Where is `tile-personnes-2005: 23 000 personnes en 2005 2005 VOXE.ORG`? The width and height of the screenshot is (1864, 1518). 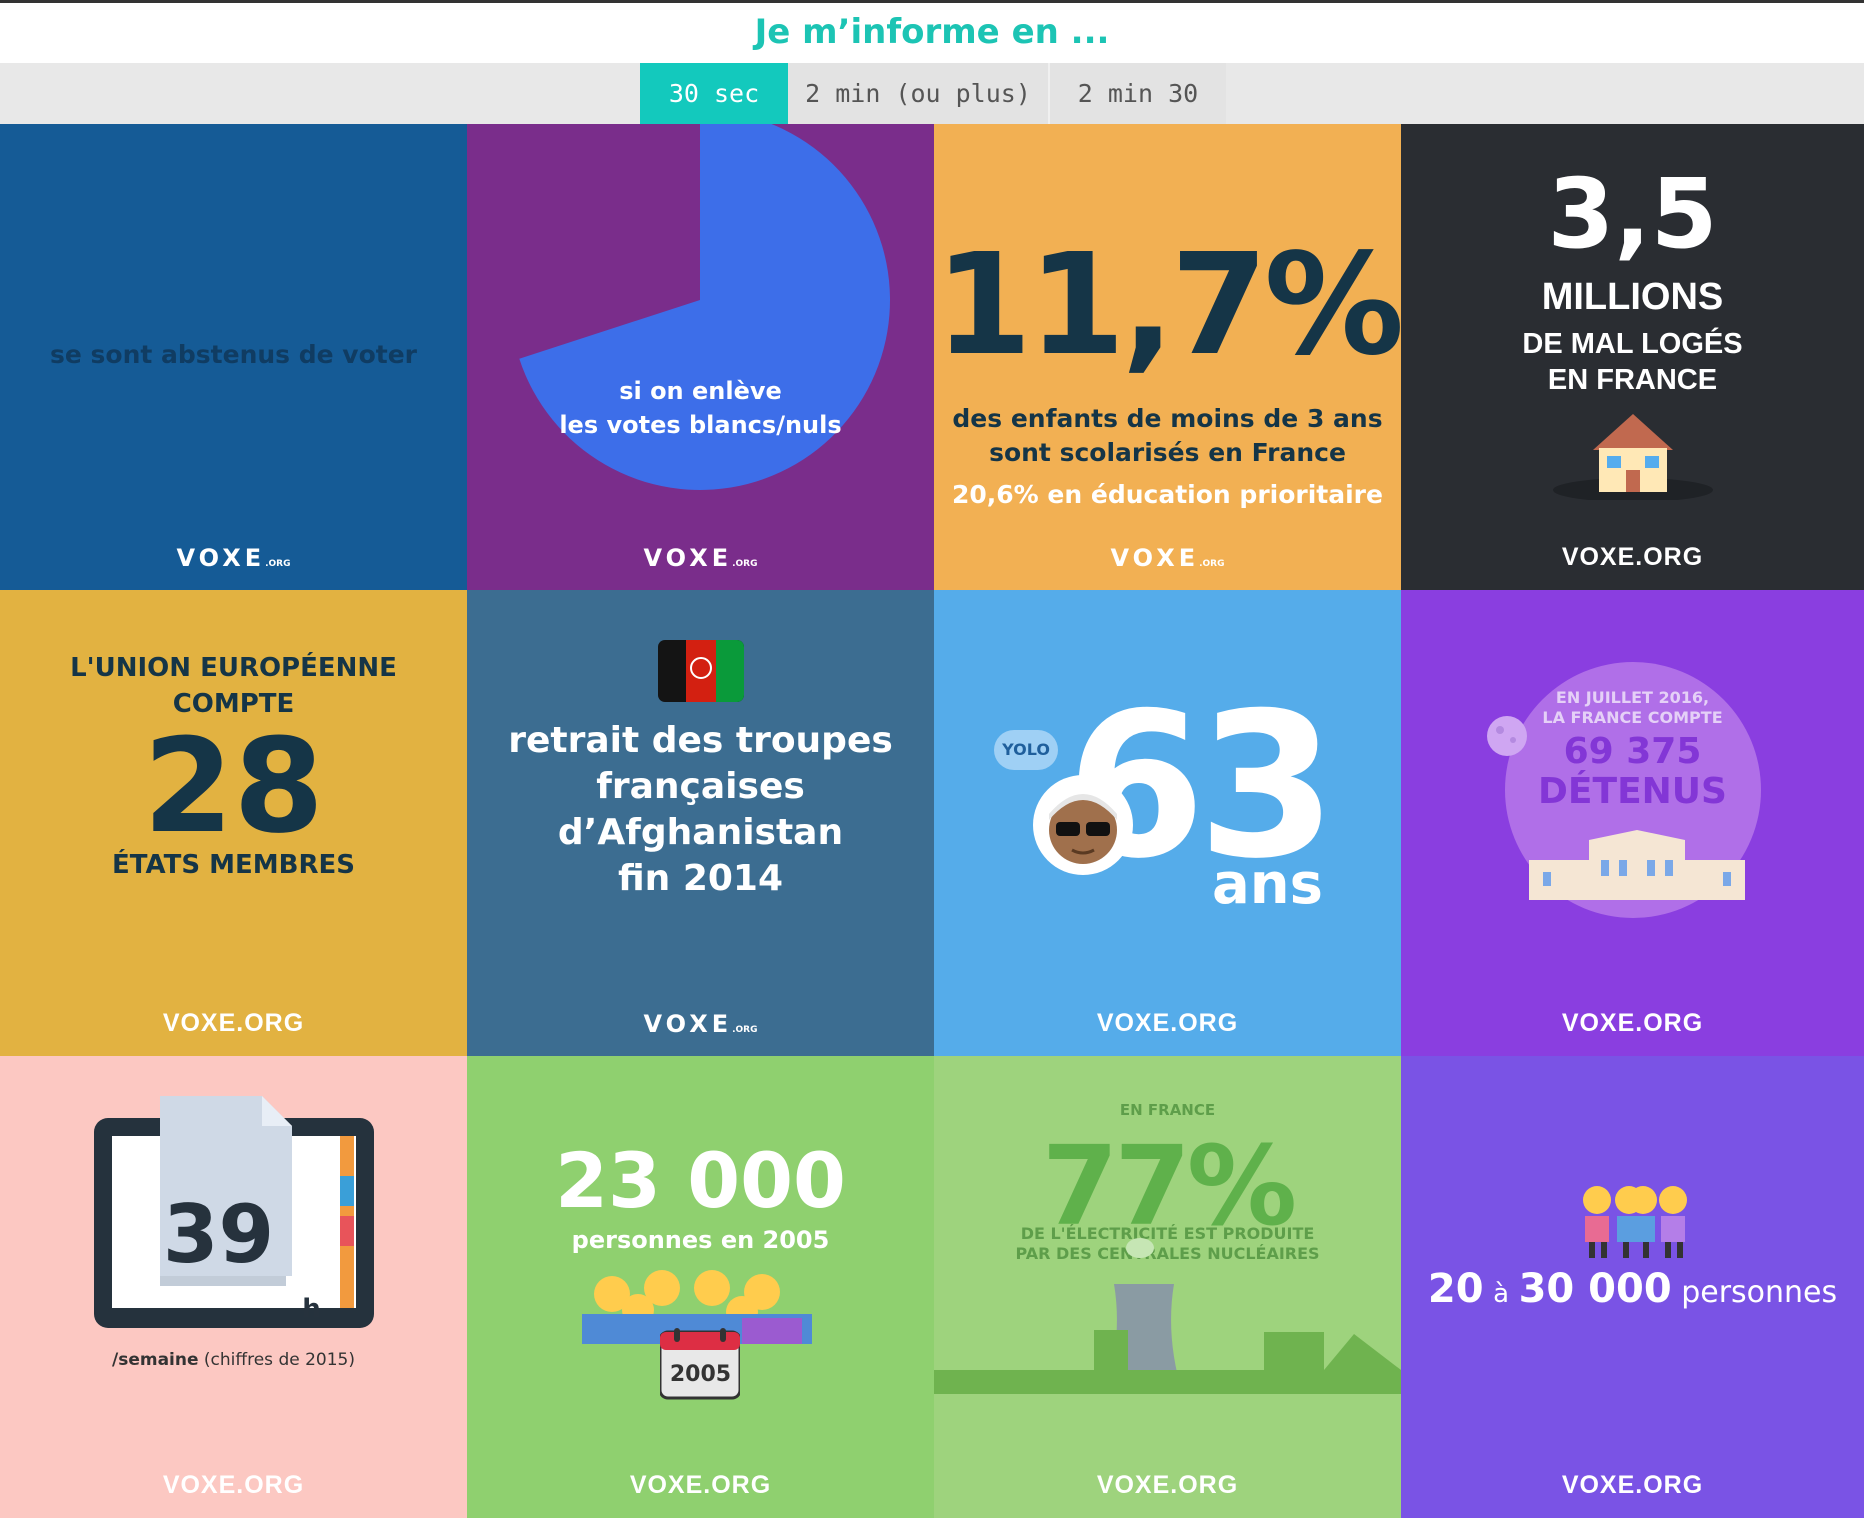 tile-personnes-2005: 23 000 personnes en 2005 2005 VOXE.ORG is located at coordinates (700, 1287).